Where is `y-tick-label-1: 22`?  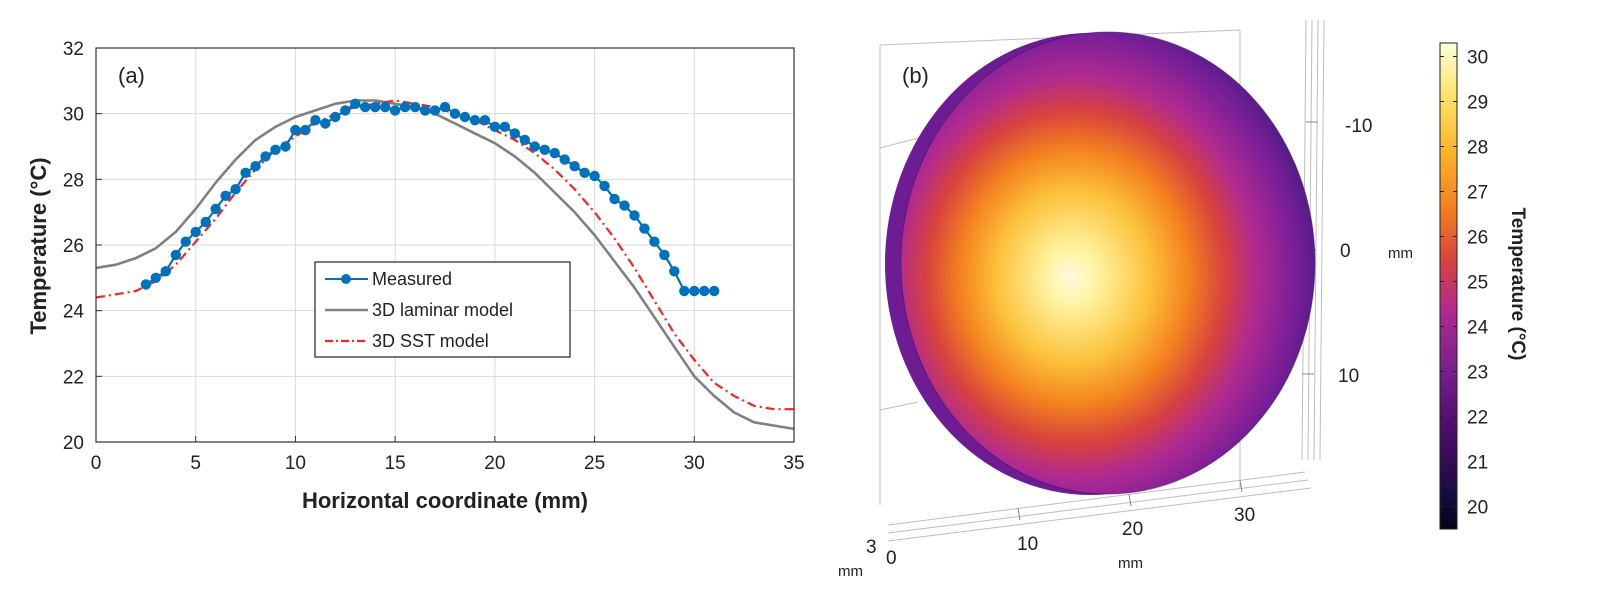
y-tick-label-1: 22 is located at coordinates (73, 377).